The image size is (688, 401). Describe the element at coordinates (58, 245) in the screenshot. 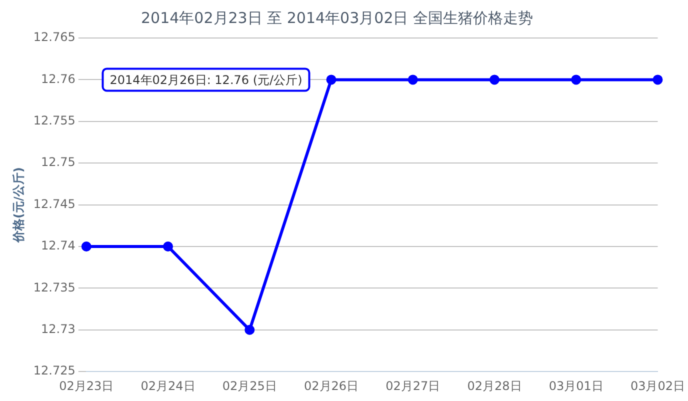

I see `y-tick-label: 12.74` at that location.